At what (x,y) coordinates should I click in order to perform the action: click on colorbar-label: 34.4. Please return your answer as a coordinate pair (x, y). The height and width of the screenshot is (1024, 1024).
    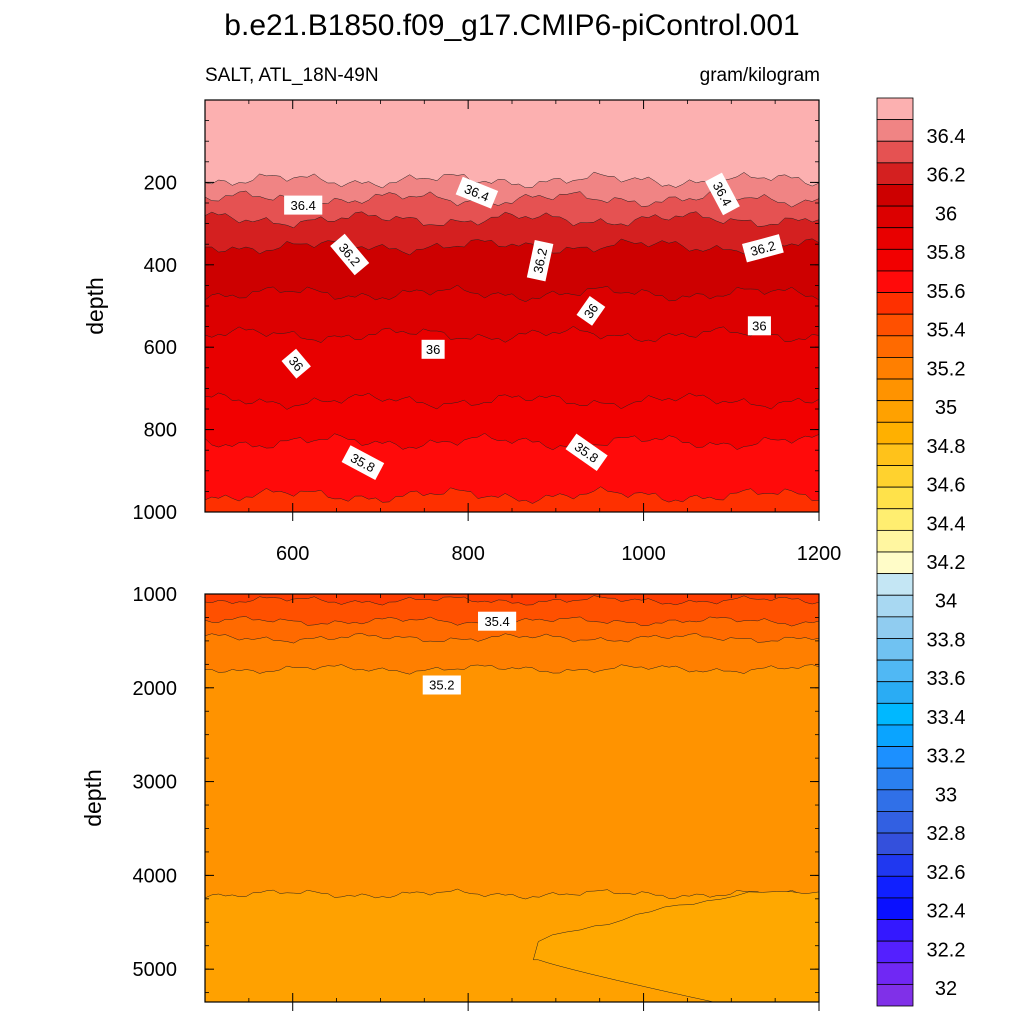
    Looking at the image, I should click on (946, 524).